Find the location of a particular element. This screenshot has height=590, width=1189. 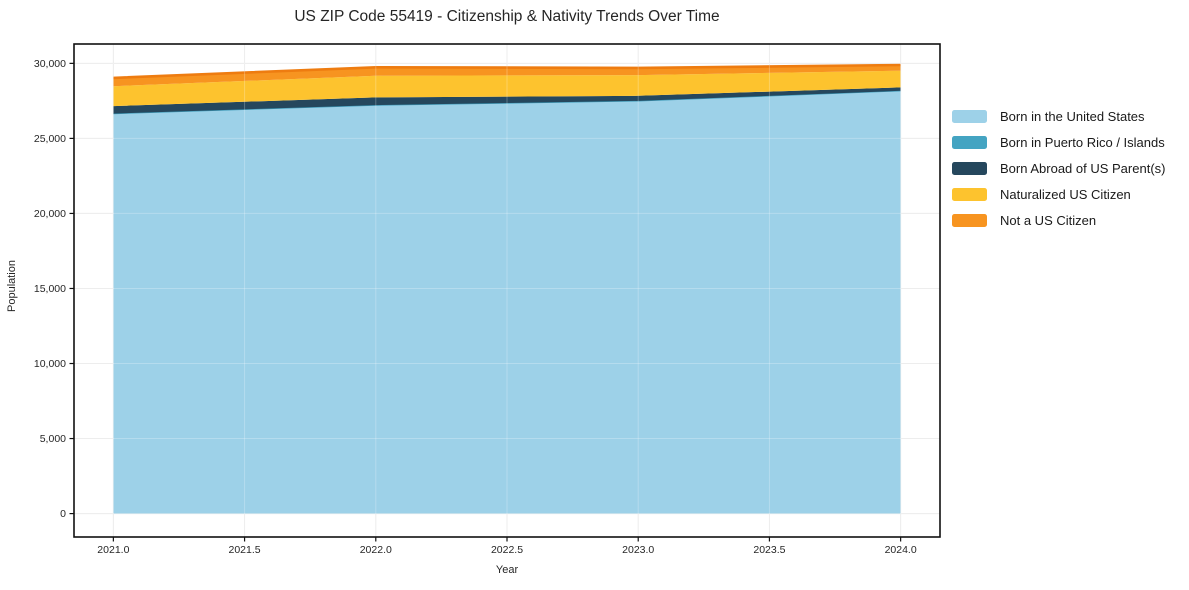

area-born-abroad-of-us-parent-s is located at coordinates (507, 100).